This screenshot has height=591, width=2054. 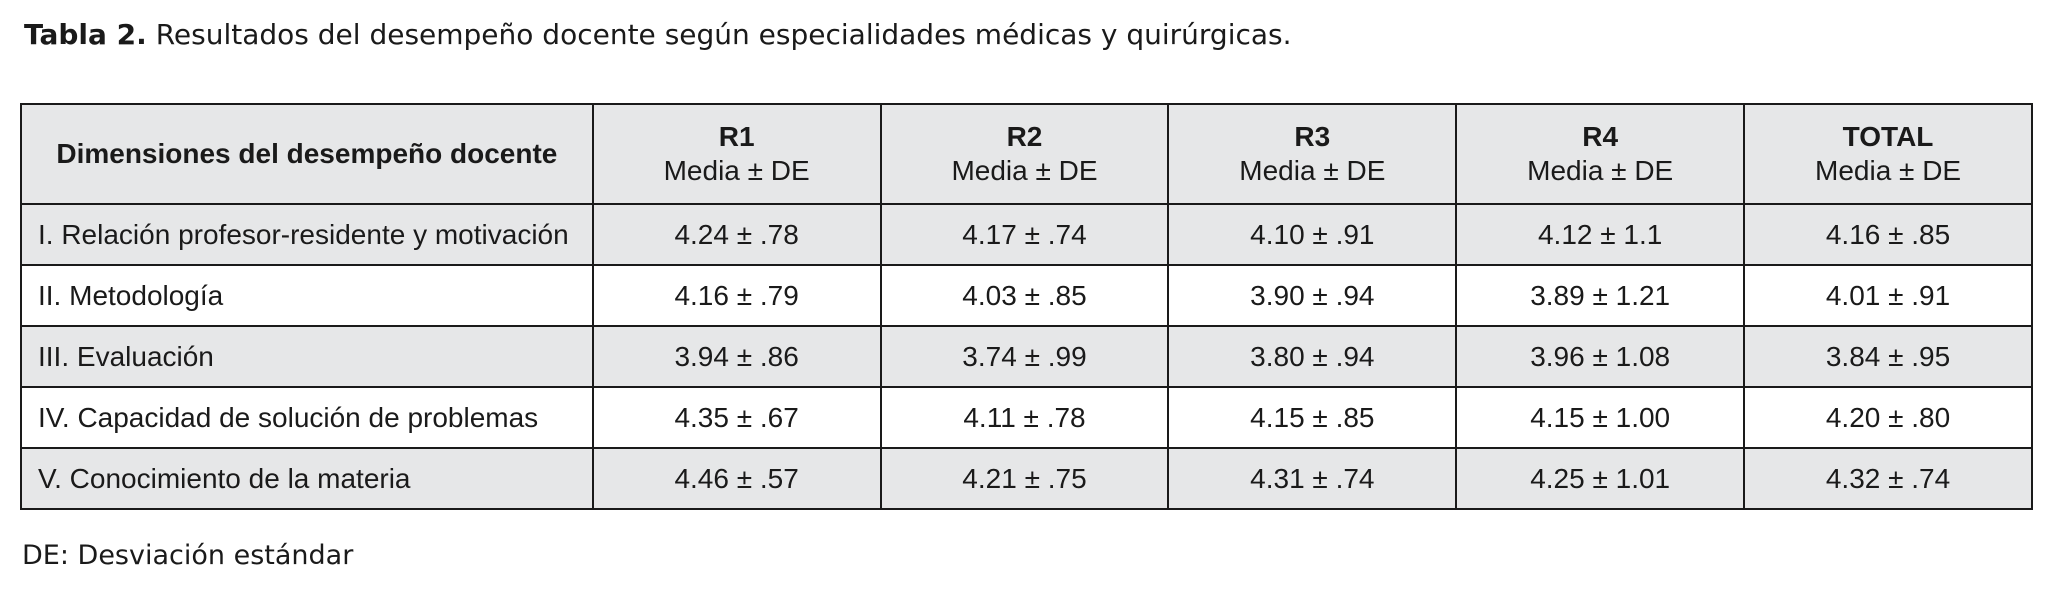 I want to click on cell-r1: 4.46 ± .57, so click(x=736, y=478).